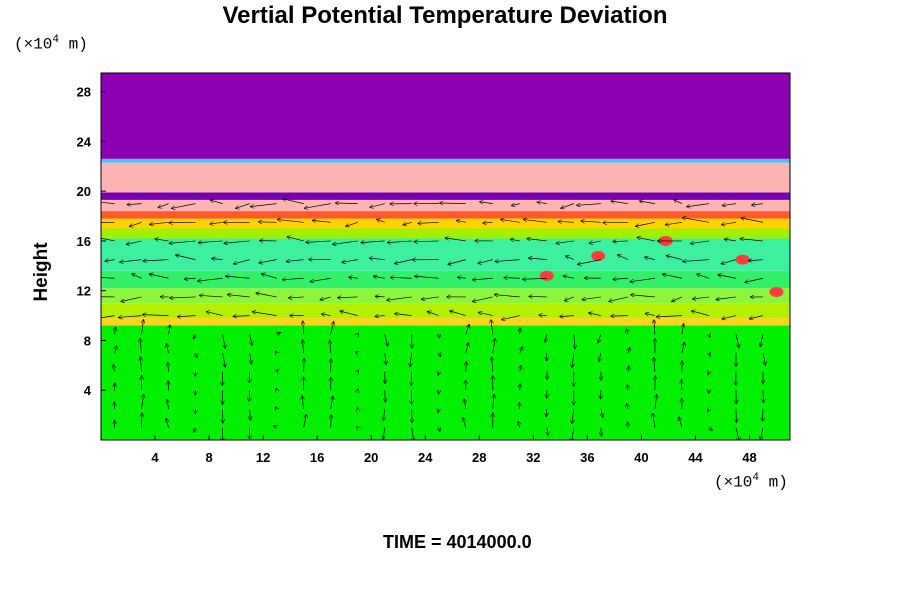 This screenshot has width=900, height=600. What do you see at coordinates (91, 241) in the screenshot?
I see `y-axis-ticks: 4 8 12 16 20 24 28` at bounding box center [91, 241].